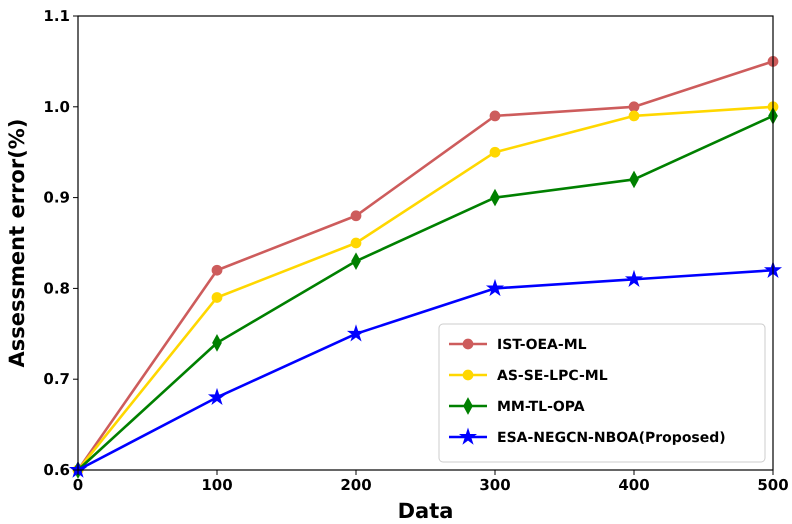 The image size is (792, 524). What do you see at coordinates (56, 107) in the screenshot?
I see `y-tick-label: 1.0` at bounding box center [56, 107].